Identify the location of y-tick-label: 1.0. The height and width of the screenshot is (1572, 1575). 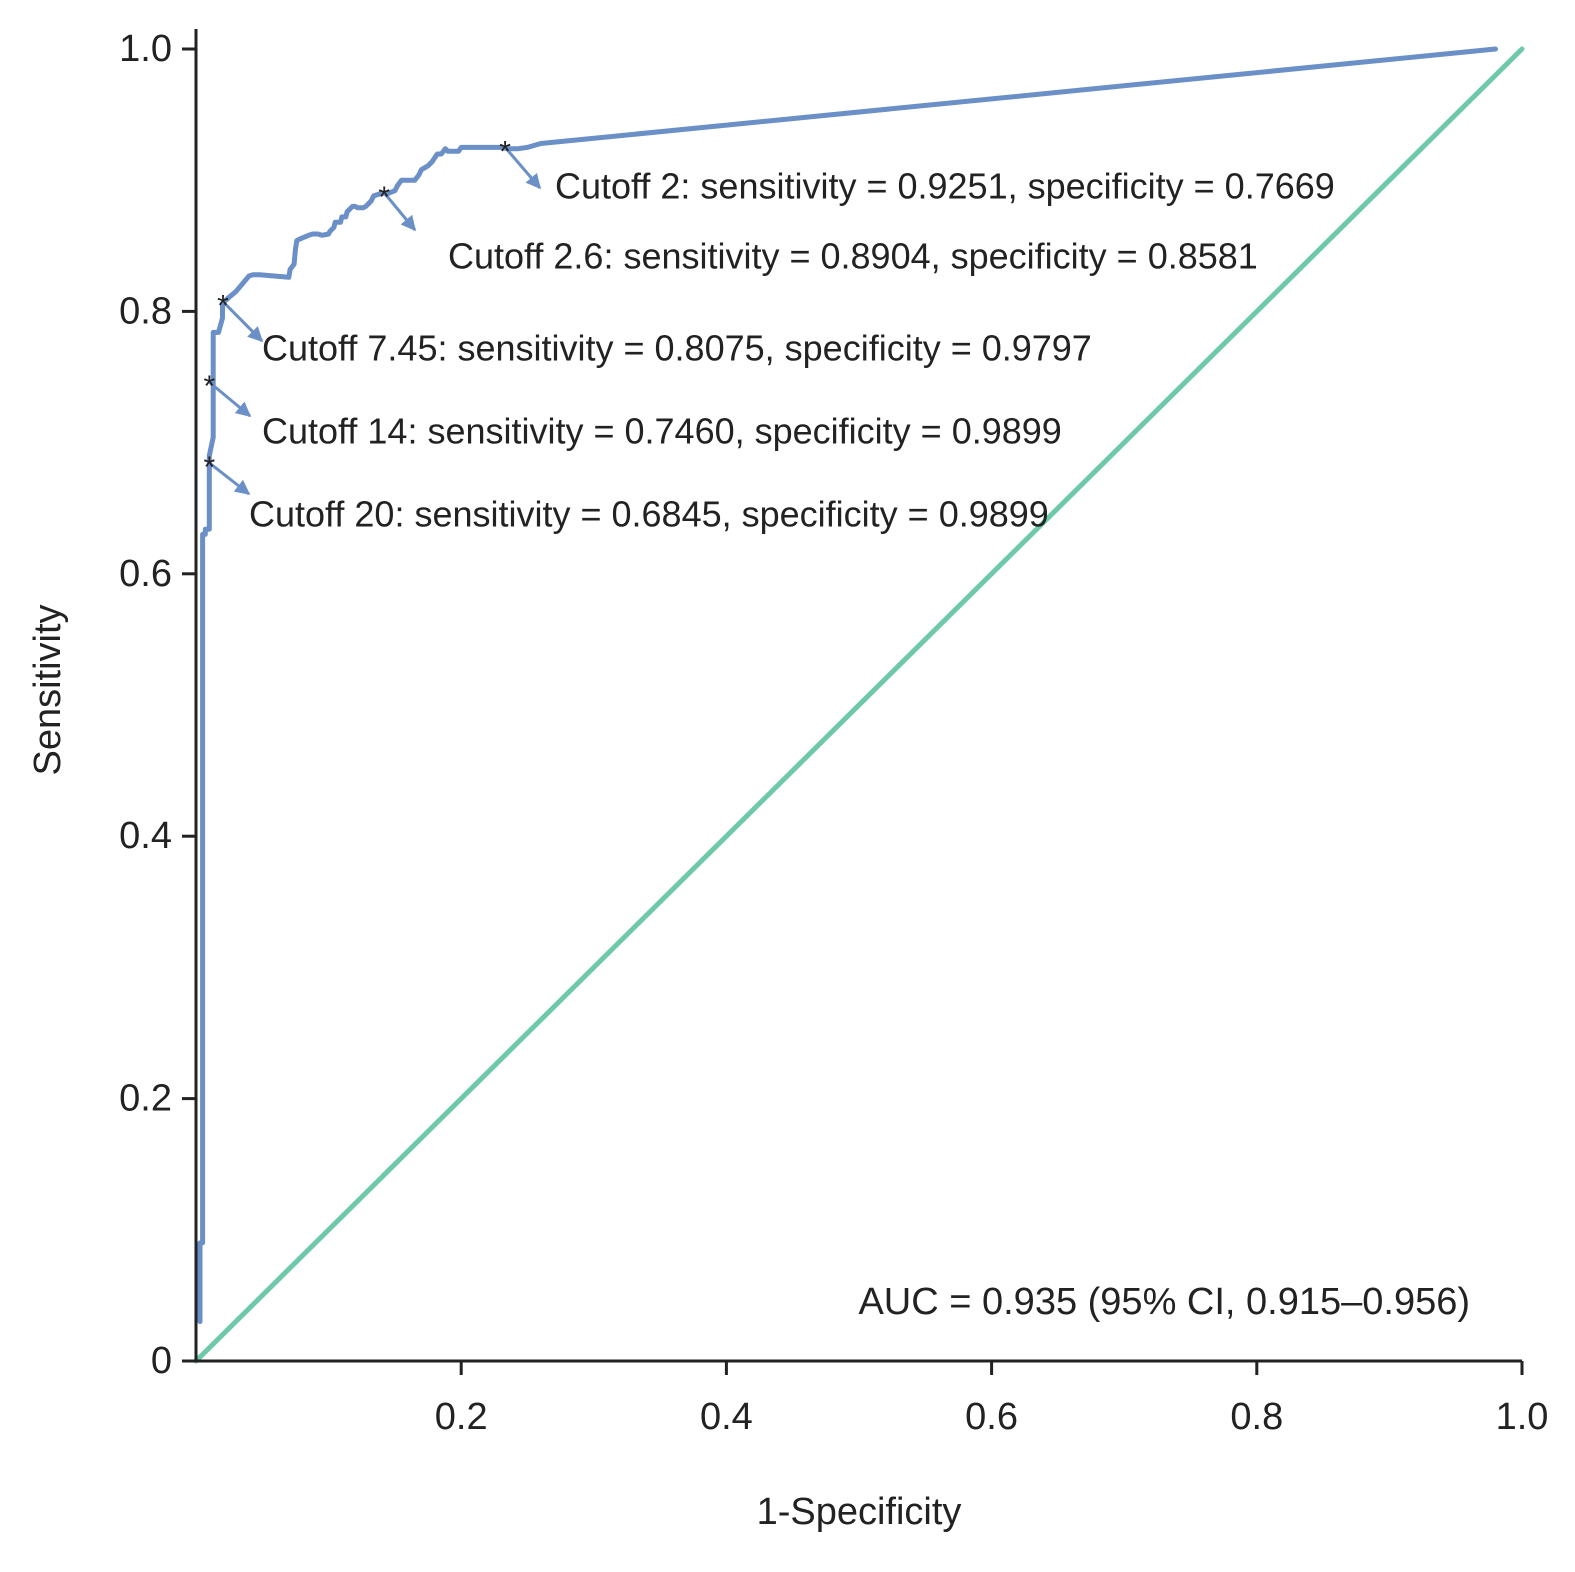
(145, 49).